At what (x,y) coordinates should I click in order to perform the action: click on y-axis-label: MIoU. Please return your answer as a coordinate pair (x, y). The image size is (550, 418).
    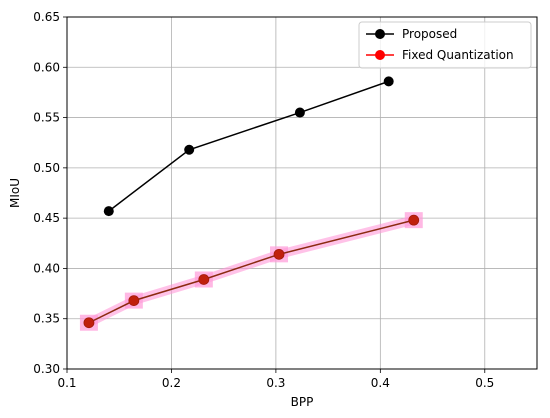
    Looking at the image, I should click on (15, 193).